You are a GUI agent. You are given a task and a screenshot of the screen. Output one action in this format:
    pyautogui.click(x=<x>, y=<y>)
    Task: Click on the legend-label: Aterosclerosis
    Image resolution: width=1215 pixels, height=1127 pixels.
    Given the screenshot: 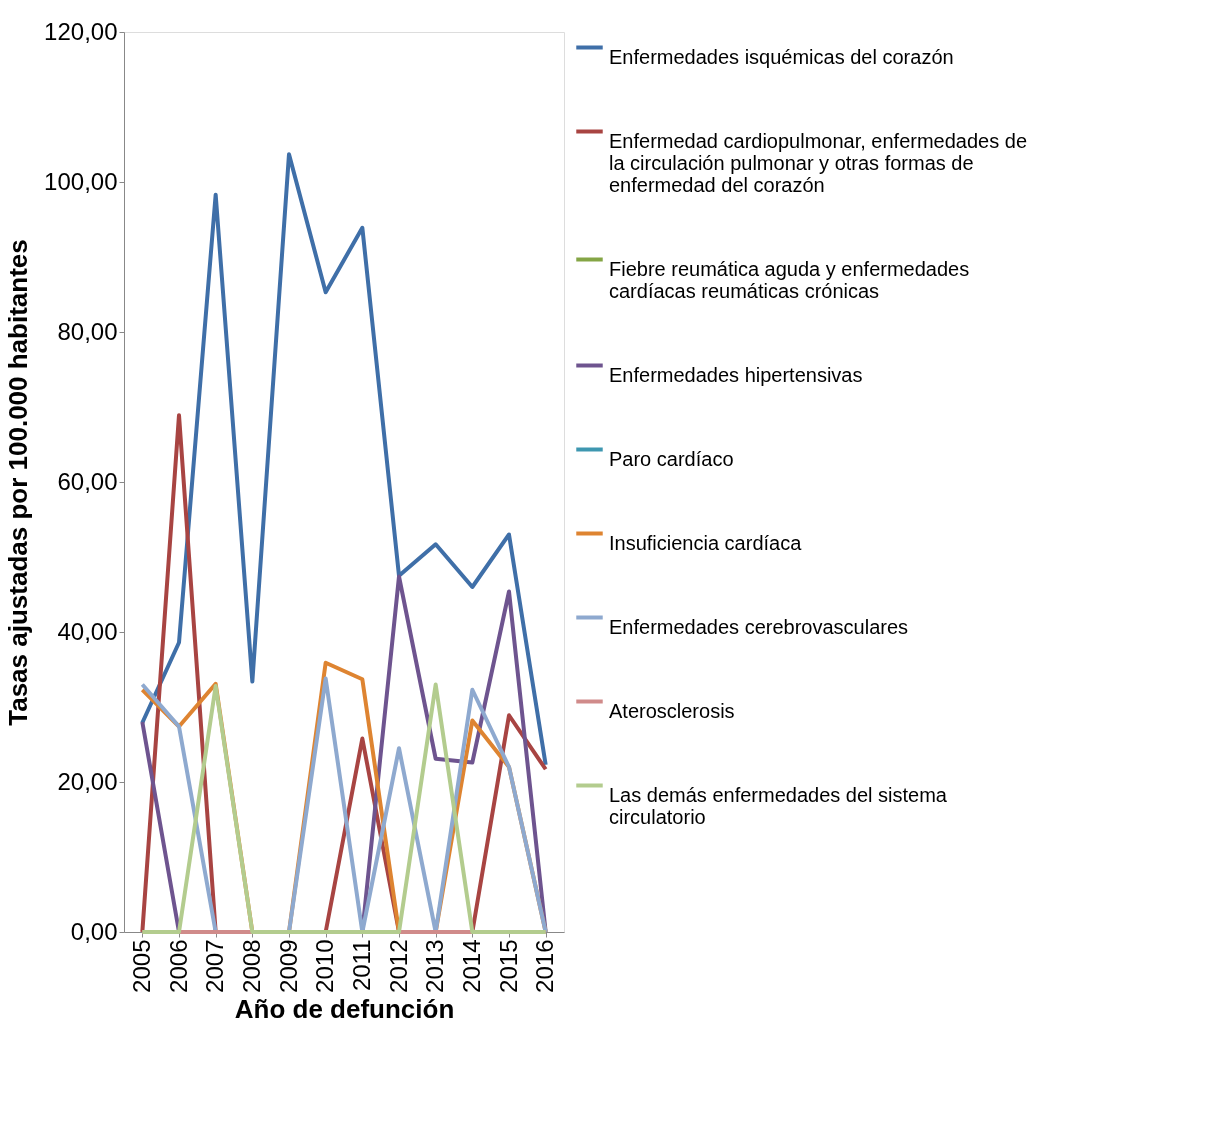 What is the action you would take?
    pyautogui.click(x=672, y=710)
    